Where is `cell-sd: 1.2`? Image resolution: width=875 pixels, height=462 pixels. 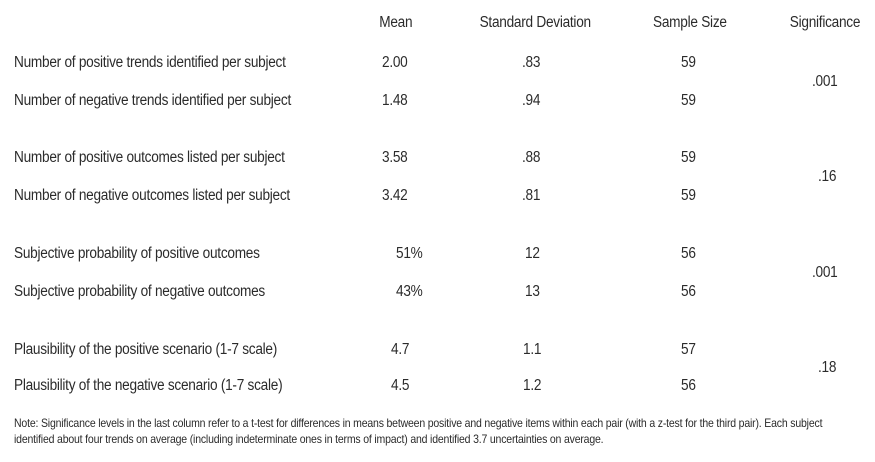
cell-sd: 1.2 is located at coordinates (532, 385).